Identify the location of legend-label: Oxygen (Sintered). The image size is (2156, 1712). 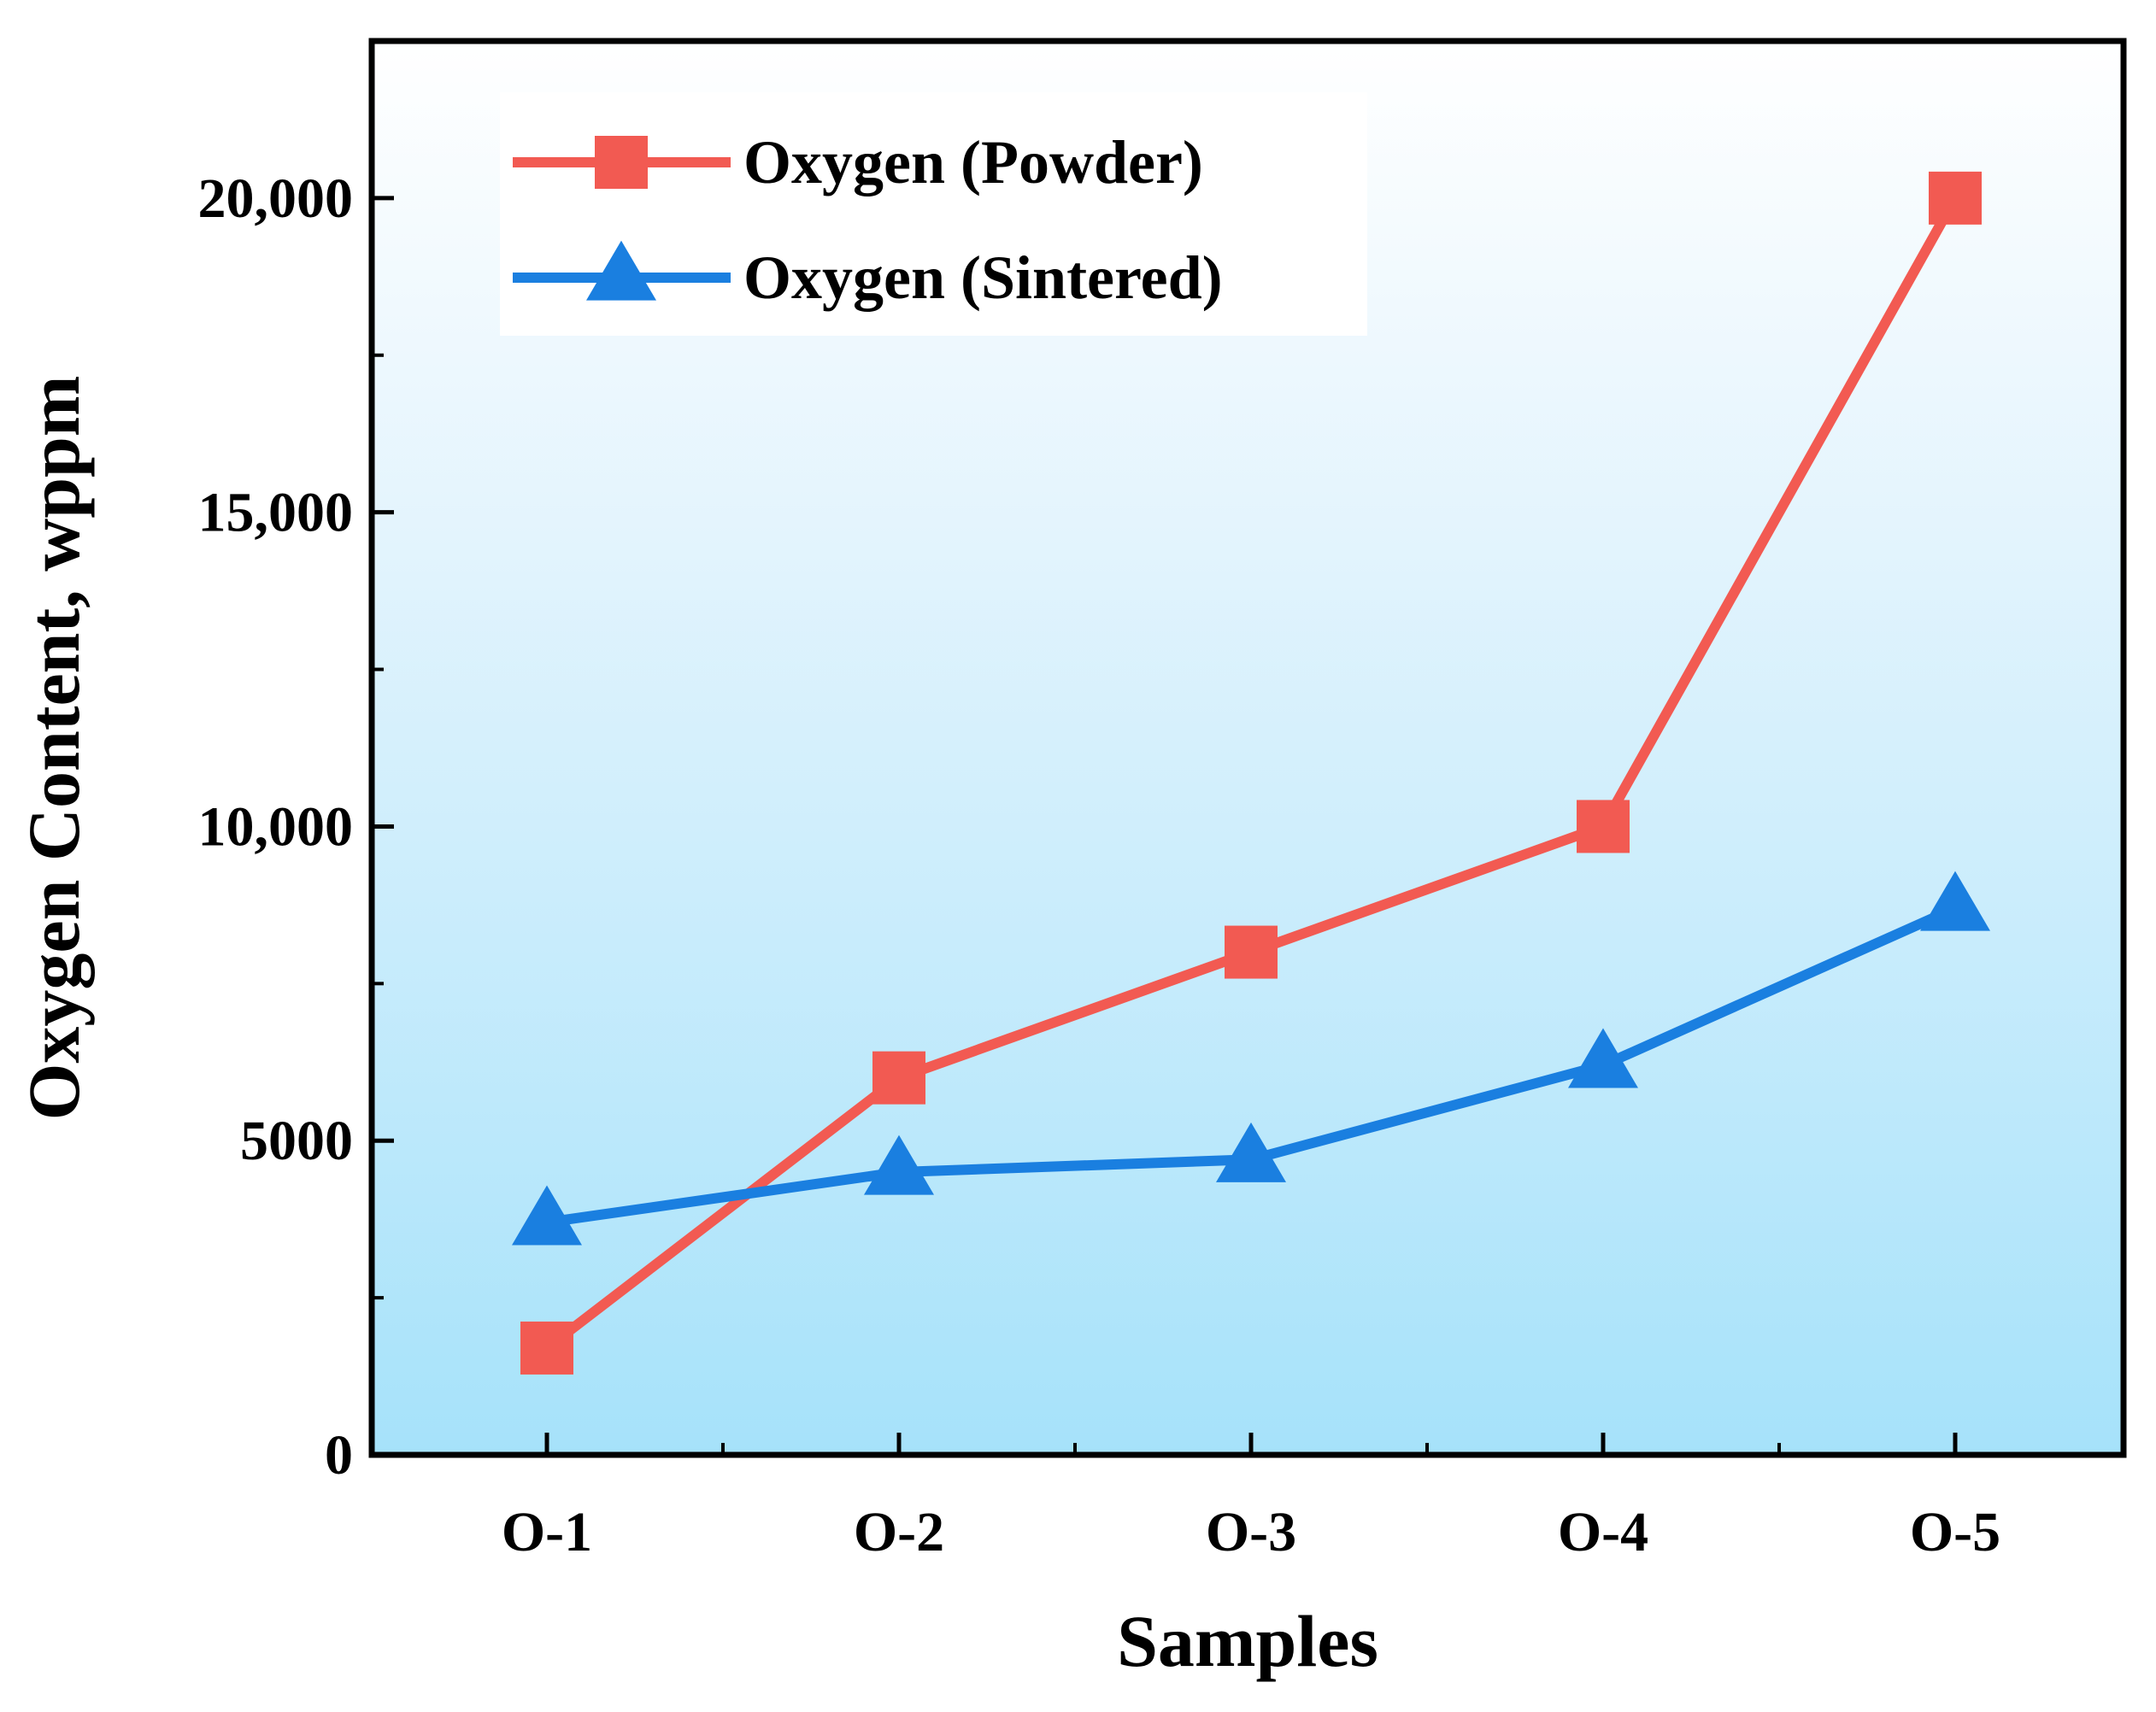
(983, 277).